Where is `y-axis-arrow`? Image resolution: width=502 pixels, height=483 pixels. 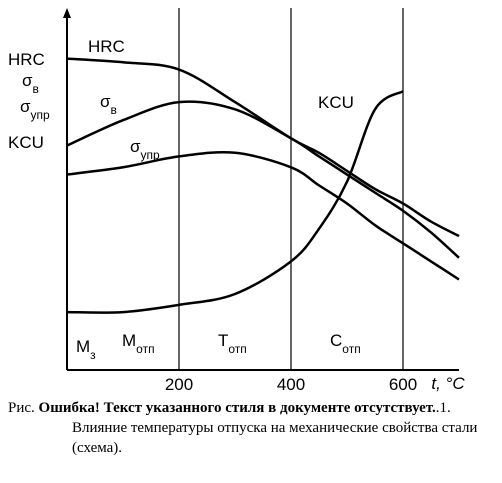
y-axis-arrow is located at coordinates (67, 13).